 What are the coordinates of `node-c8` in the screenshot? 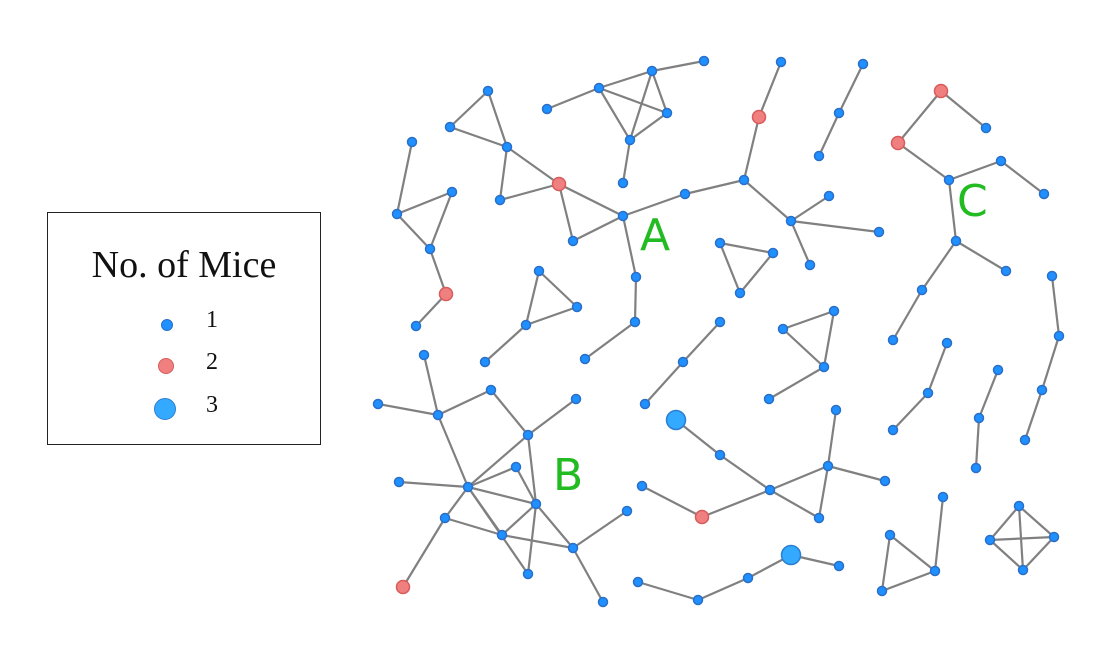 It's located at (702, 517).